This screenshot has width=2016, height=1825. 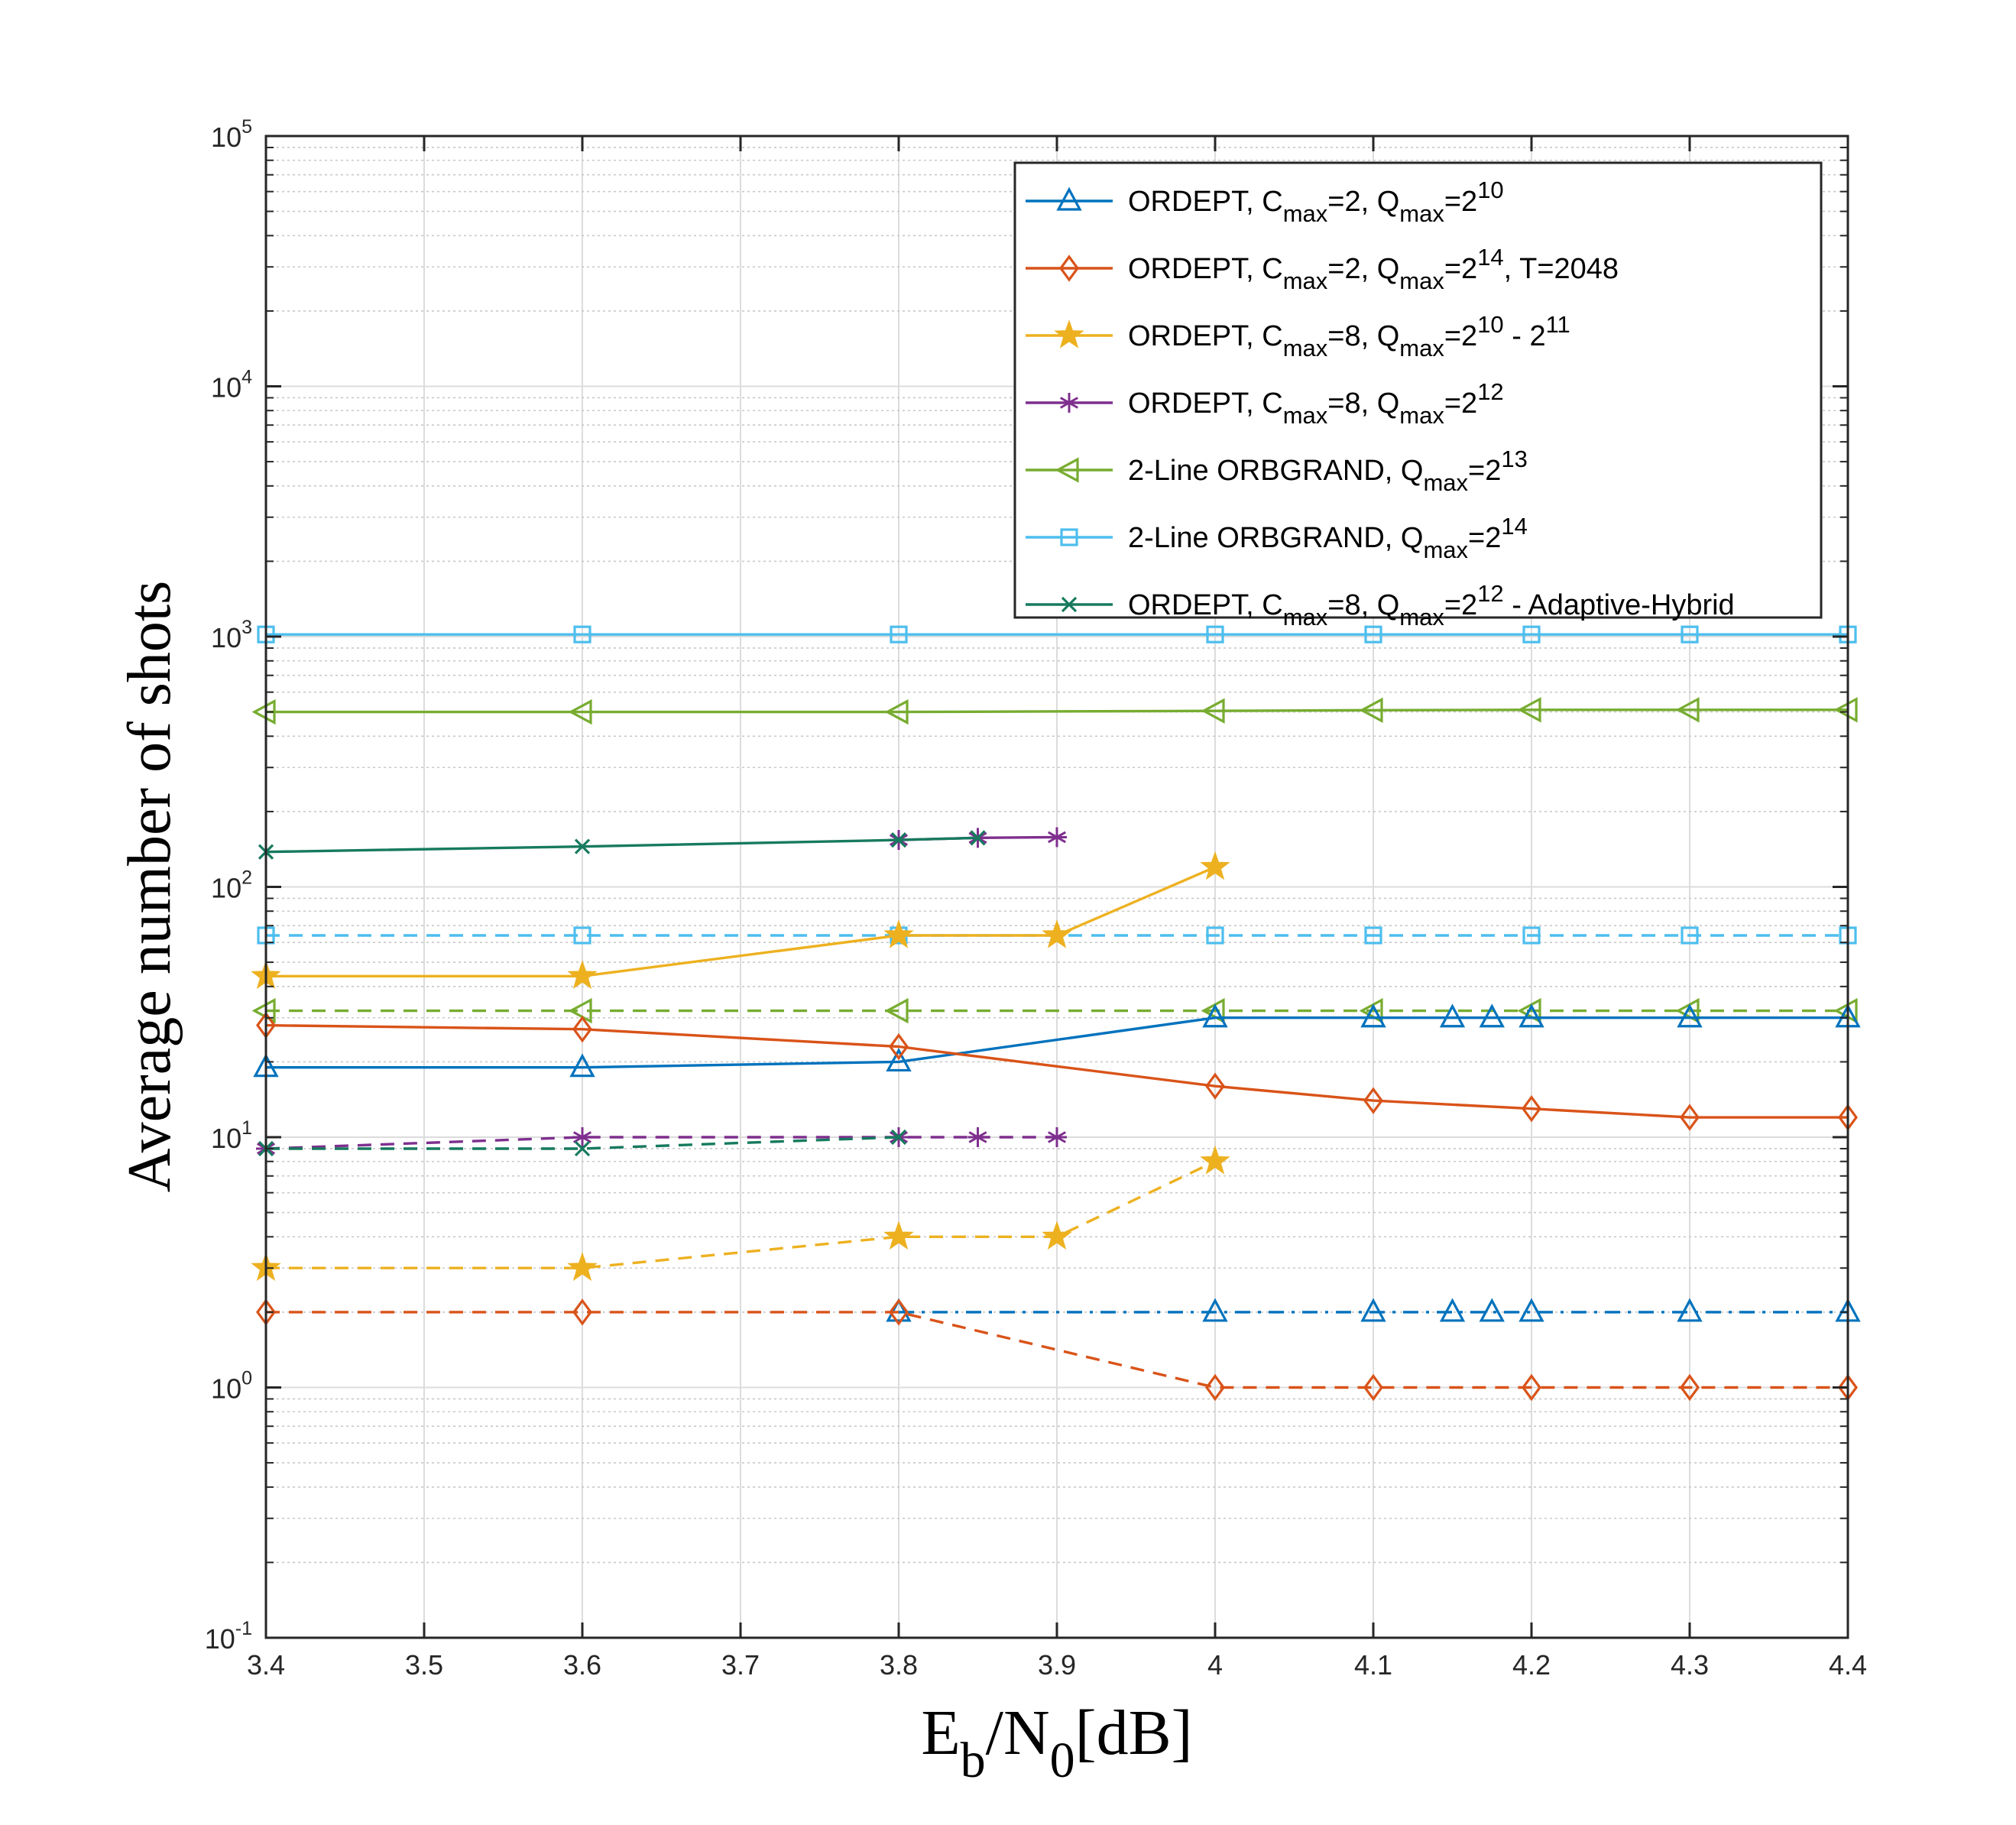 What do you see at coordinates (1205, 403) in the screenshot?
I see `legend-label-part: ORDEPT, C` at bounding box center [1205, 403].